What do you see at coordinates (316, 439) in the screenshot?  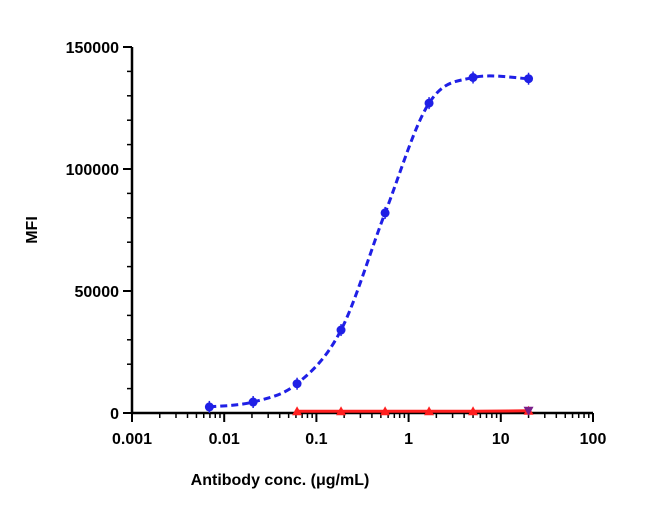 I see `x-tick-label: 0.1` at bounding box center [316, 439].